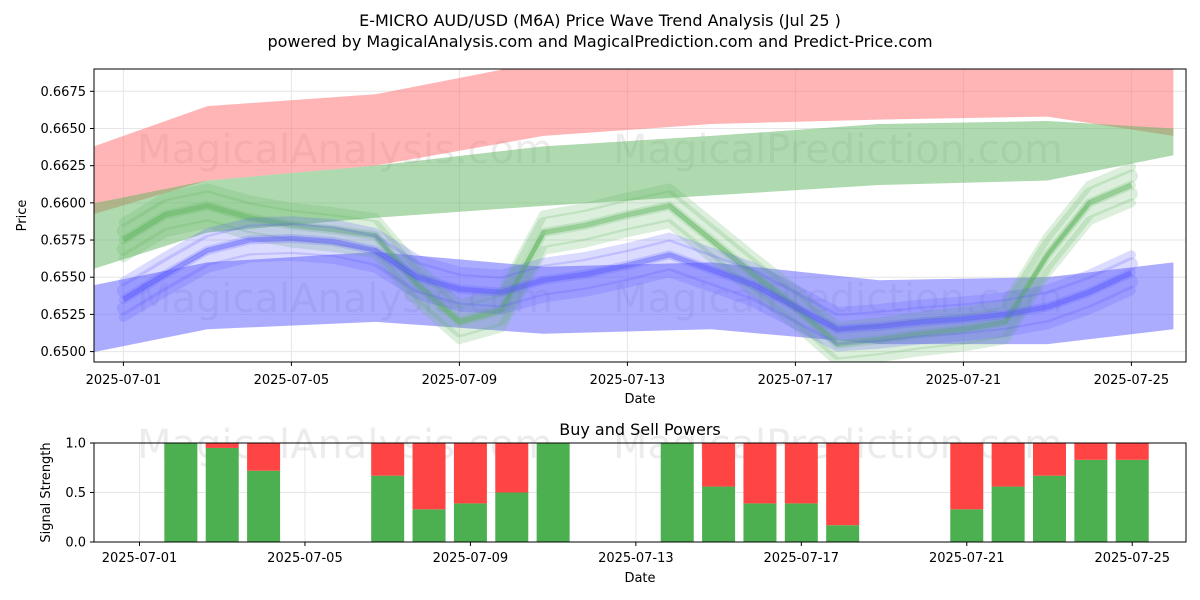 The image size is (1200, 600). What do you see at coordinates (64, 129) in the screenshot?
I see `y-tick-label: 0.6650` at bounding box center [64, 129].